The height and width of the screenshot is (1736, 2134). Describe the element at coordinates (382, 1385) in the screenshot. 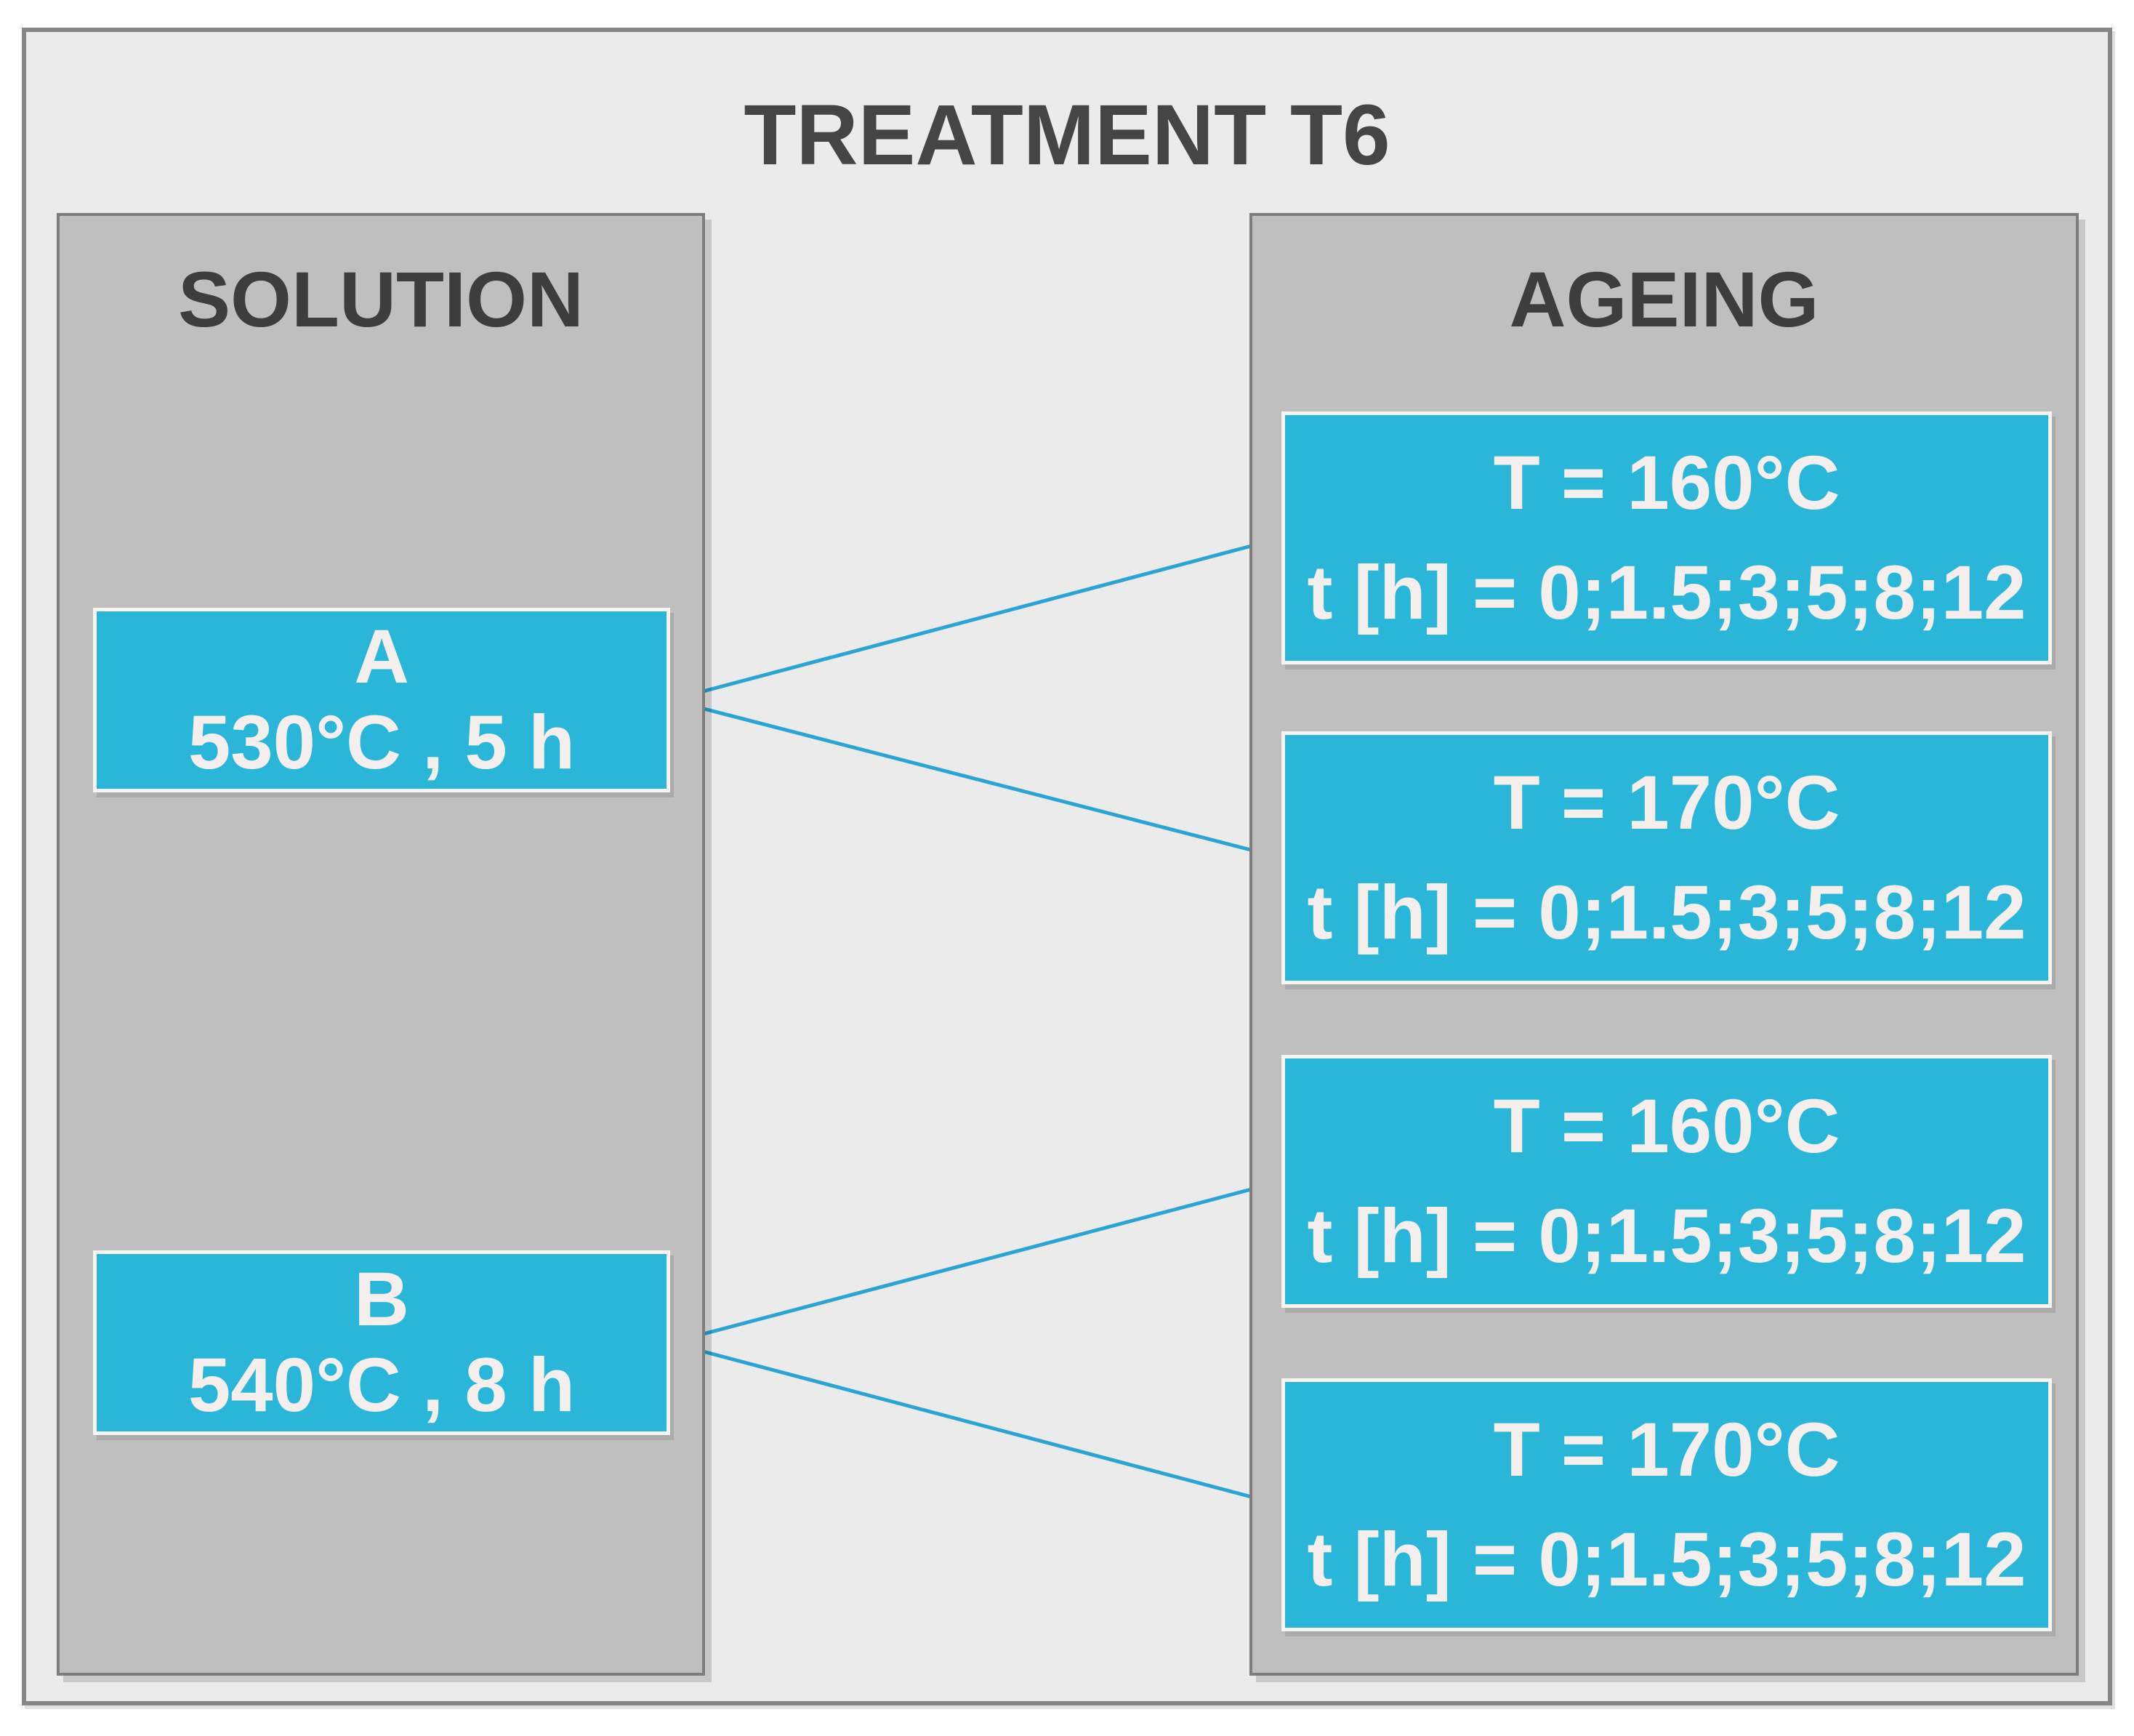

I see `solution-box-b-detail: 540°C , 8 h` at that location.